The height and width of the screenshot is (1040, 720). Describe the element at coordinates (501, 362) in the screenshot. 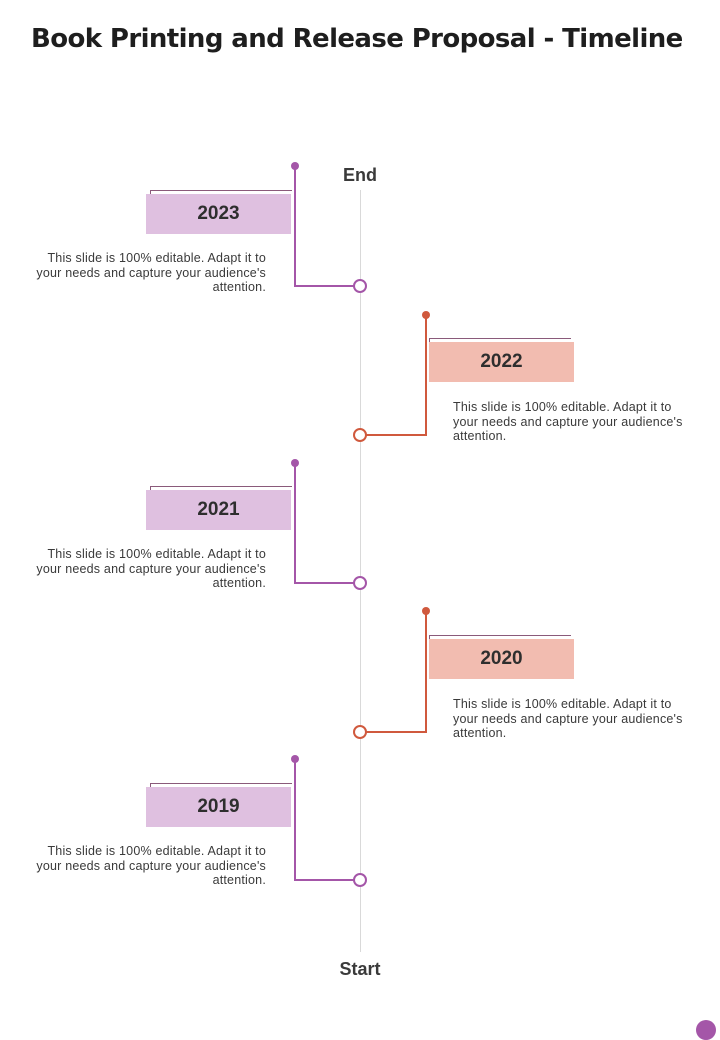

I see `year-label: 2022` at that location.